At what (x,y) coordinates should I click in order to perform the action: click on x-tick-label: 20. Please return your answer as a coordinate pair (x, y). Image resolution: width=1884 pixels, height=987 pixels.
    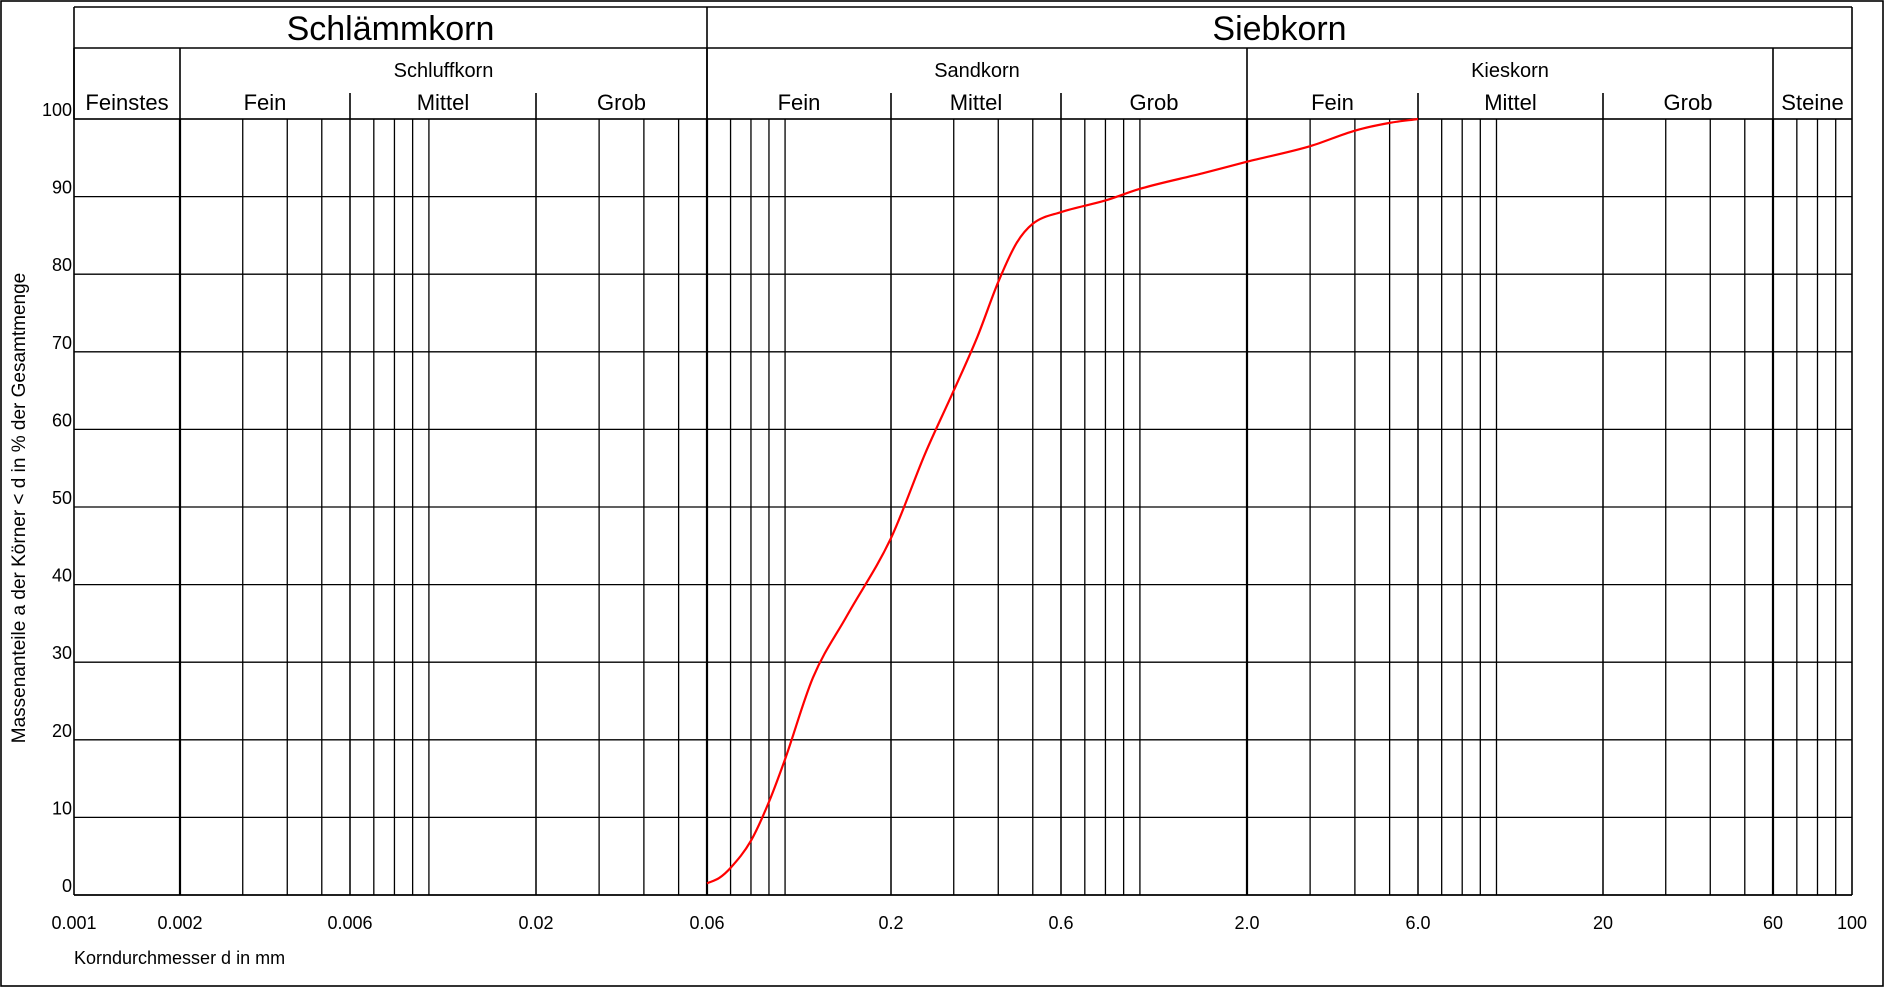
    Looking at the image, I should click on (1603, 923).